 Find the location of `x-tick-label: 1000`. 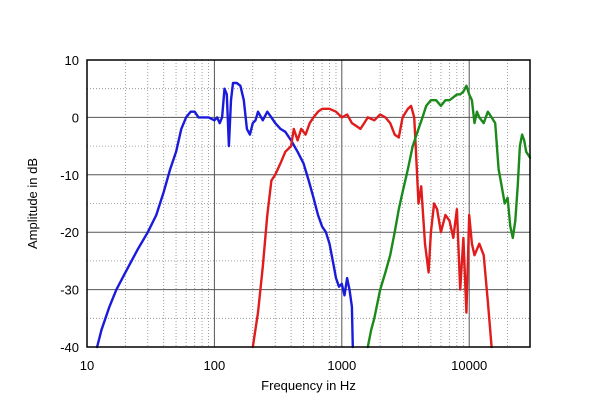

x-tick-label: 1000 is located at coordinates (341, 365).